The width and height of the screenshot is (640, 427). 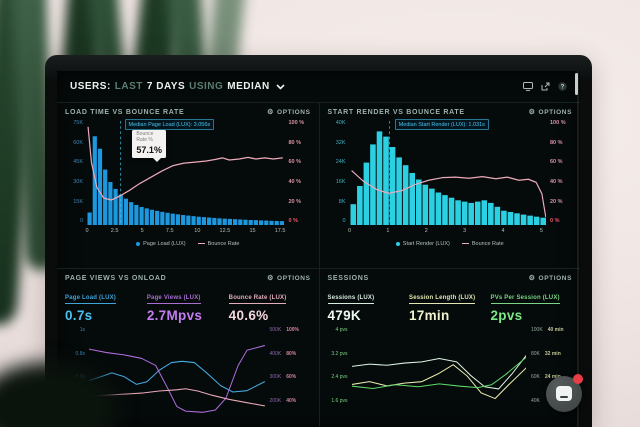 What do you see at coordinates (555, 221) in the screenshot?
I see `y-axis-tick: 0 %` at bounding box center [555, 221].